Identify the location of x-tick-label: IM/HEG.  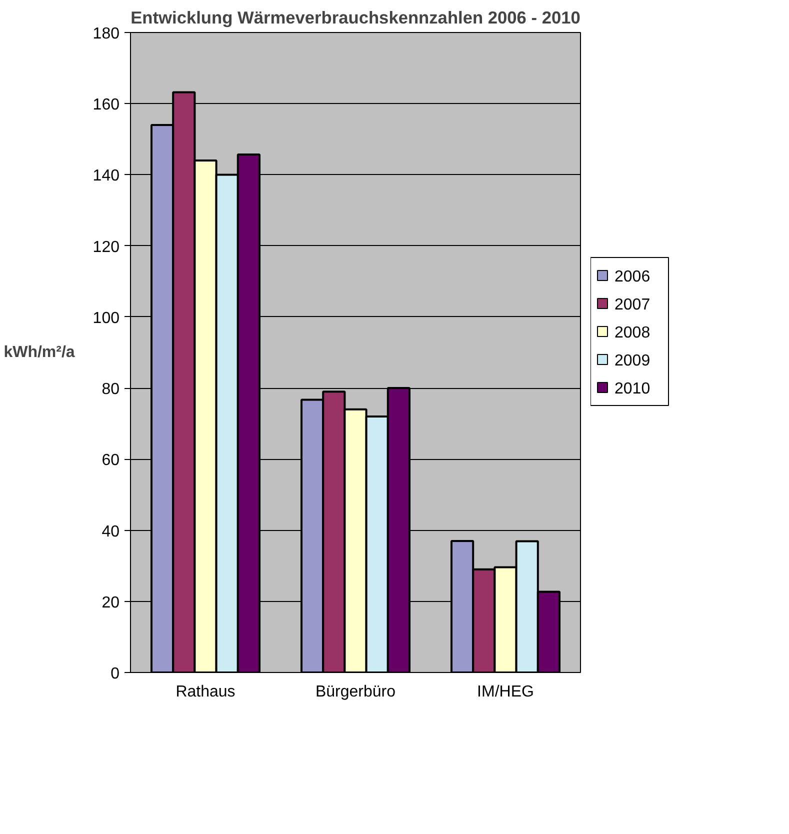
(505, 692).